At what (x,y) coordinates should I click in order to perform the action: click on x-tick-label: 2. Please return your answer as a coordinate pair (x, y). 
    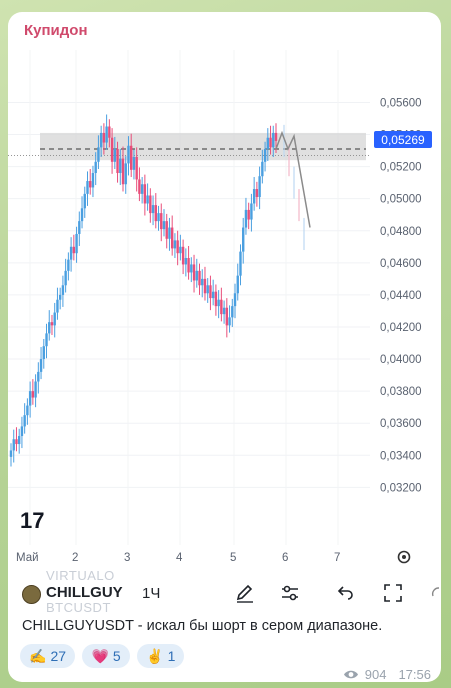
    Looking at the image, I should click on (75, 558).